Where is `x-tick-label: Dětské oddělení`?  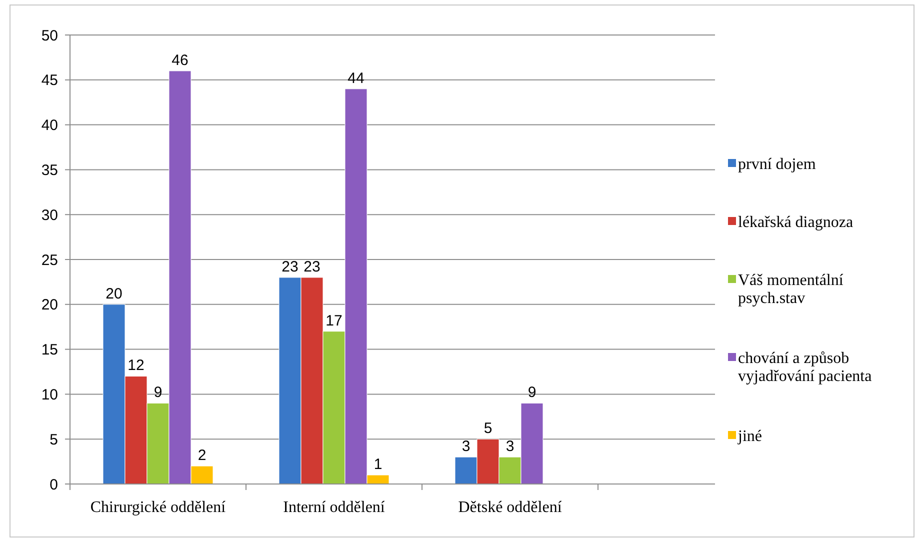
x-tick-label: Dětské oddělení is located at coordinates (510, 507).